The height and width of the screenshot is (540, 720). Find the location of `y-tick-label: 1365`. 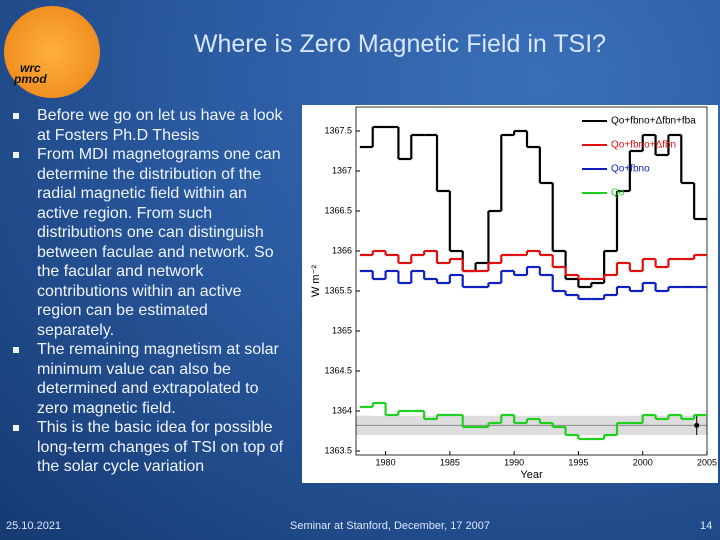

y-tick-label: 1365 is located at coordinates (342, 330).